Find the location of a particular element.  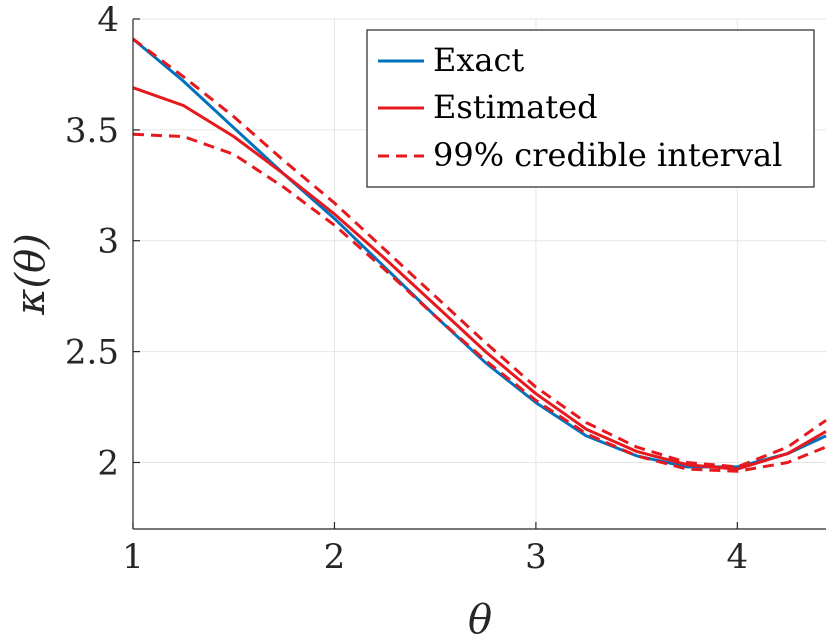

legend-label-exact: Exact is located at coordinates (478, 60).